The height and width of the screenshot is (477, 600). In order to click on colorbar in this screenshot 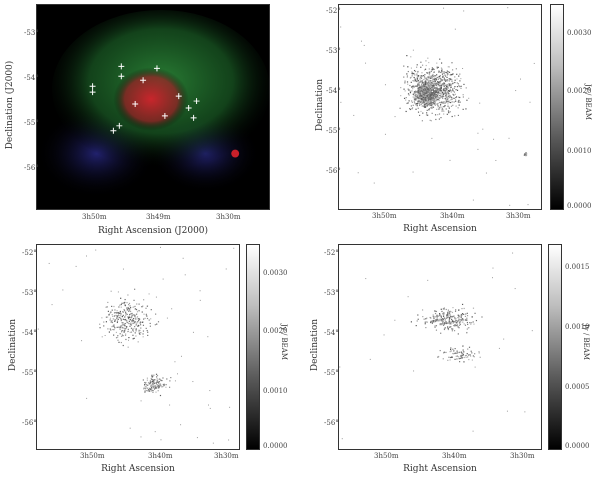, I will do `click(555, 347)`.